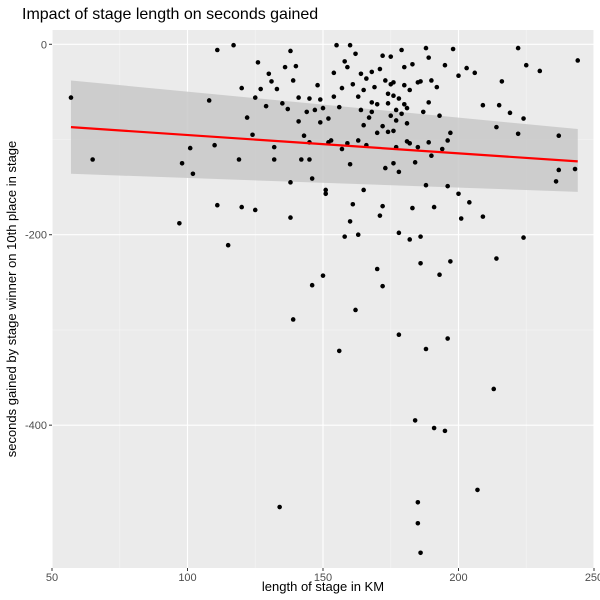 This screenshot has width=600, height=600. I want to click on y-tick-label: -400, so click(36, 426).